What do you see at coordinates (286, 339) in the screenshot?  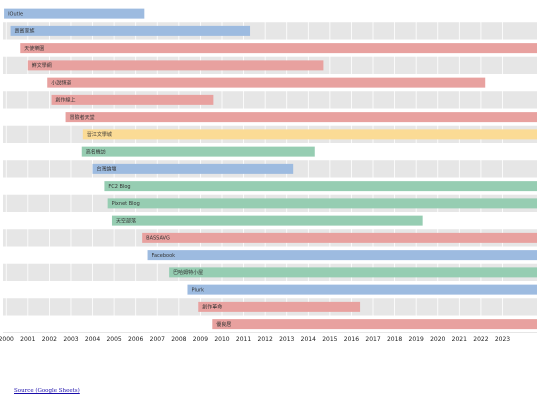 I see `x-tick-label: 2013` at bounding box center [286, 339].